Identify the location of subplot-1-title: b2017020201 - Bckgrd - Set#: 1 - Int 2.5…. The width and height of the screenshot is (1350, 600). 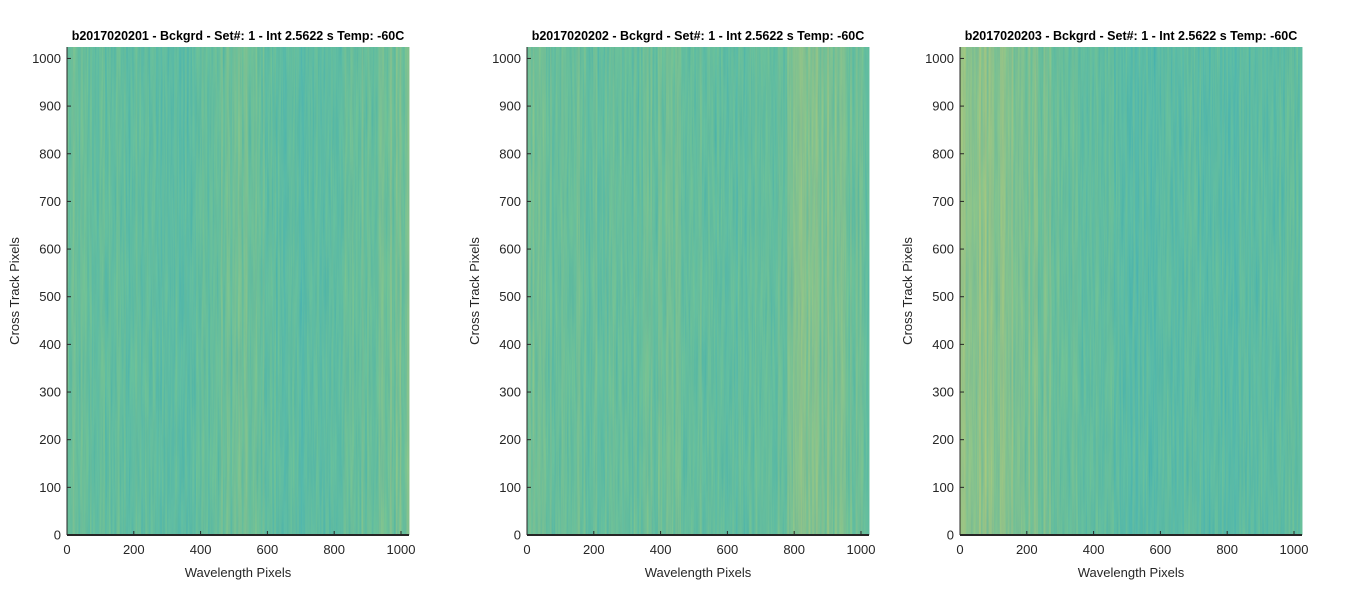
(238, 36).